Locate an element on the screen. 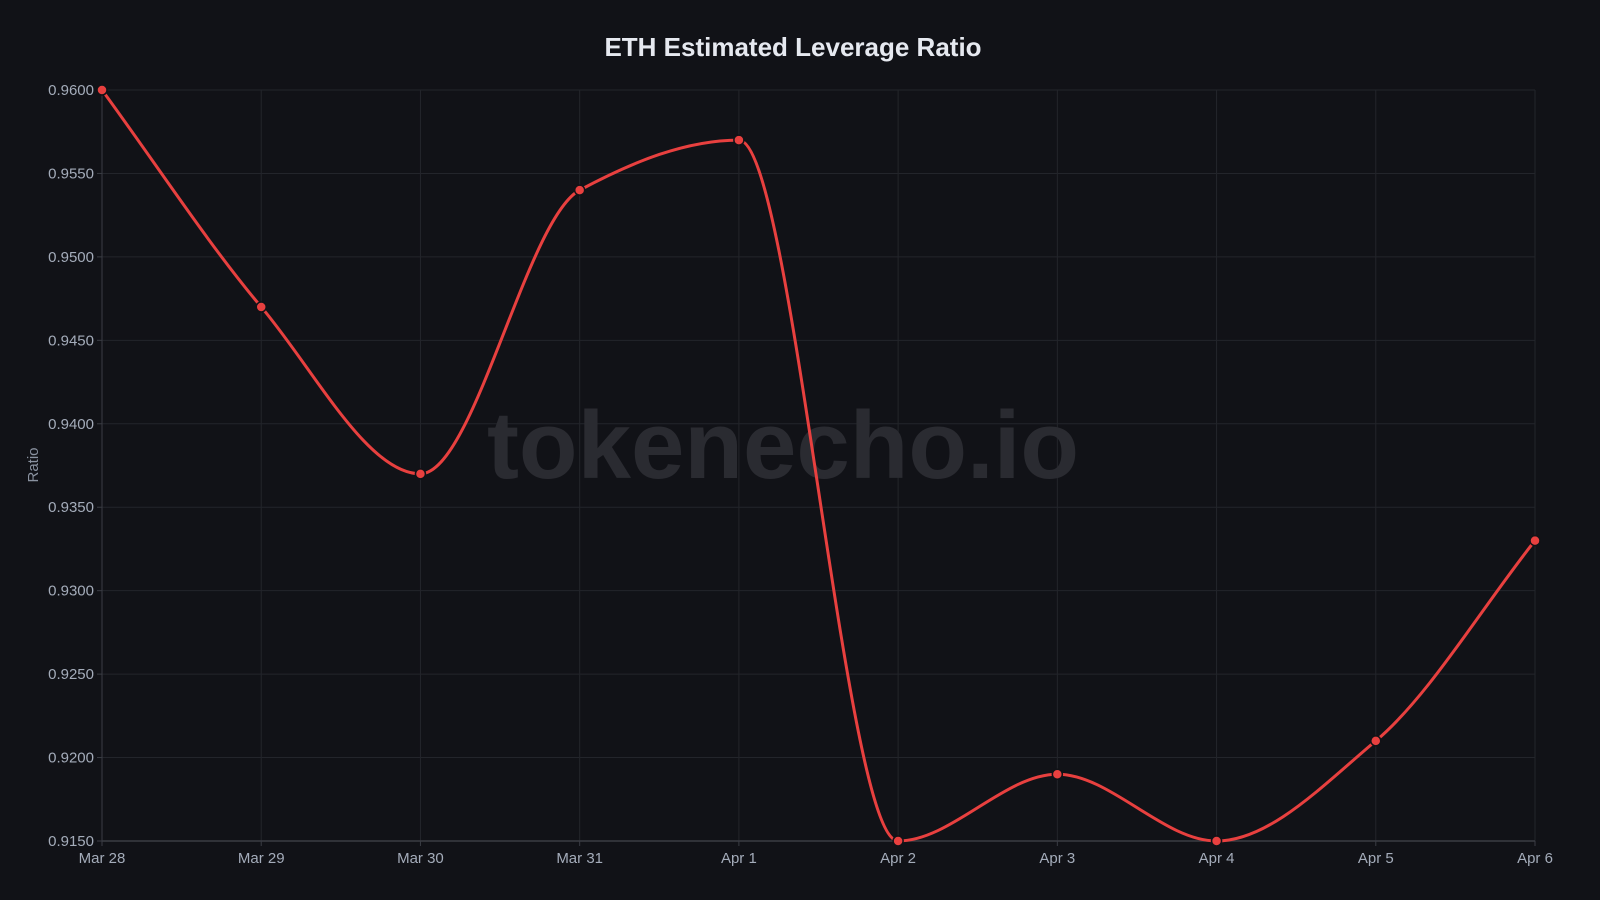  x-tick-label: Mar 29 is located at coordinates (261, 858).